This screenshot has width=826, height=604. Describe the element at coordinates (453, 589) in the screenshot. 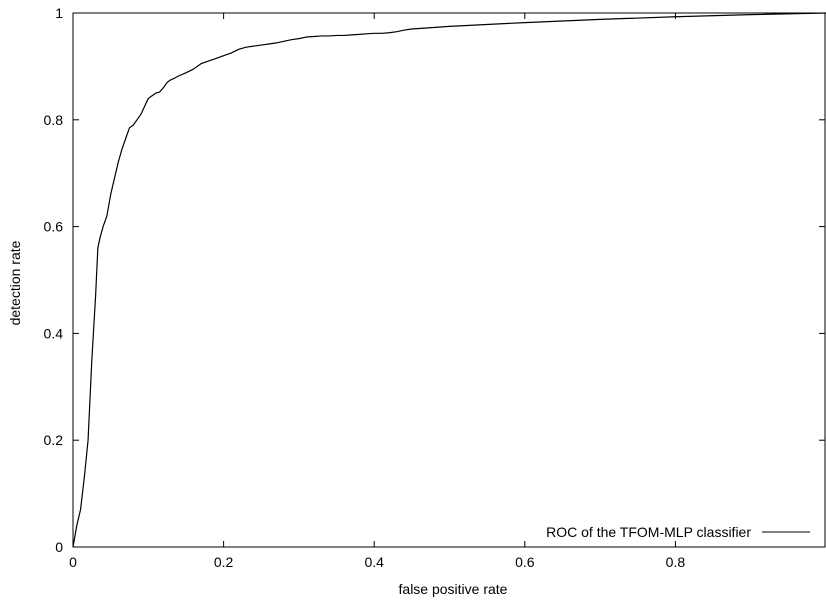

I see `x-axis-label: false positive rate` at that location.